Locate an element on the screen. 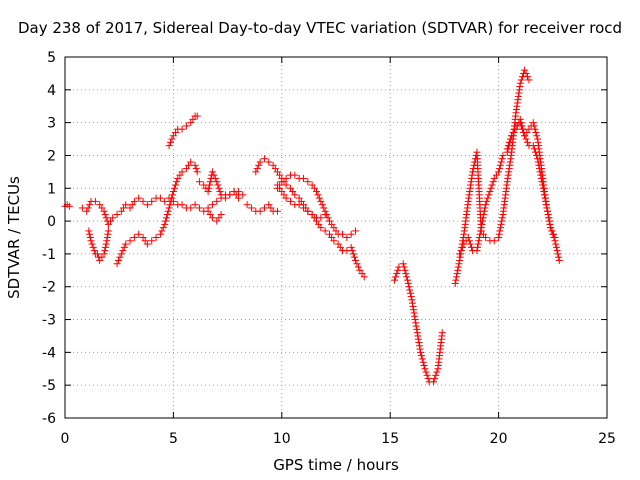 The image size is (640, 480). y-tick-label: -2 is located at coordinates (49, 288).